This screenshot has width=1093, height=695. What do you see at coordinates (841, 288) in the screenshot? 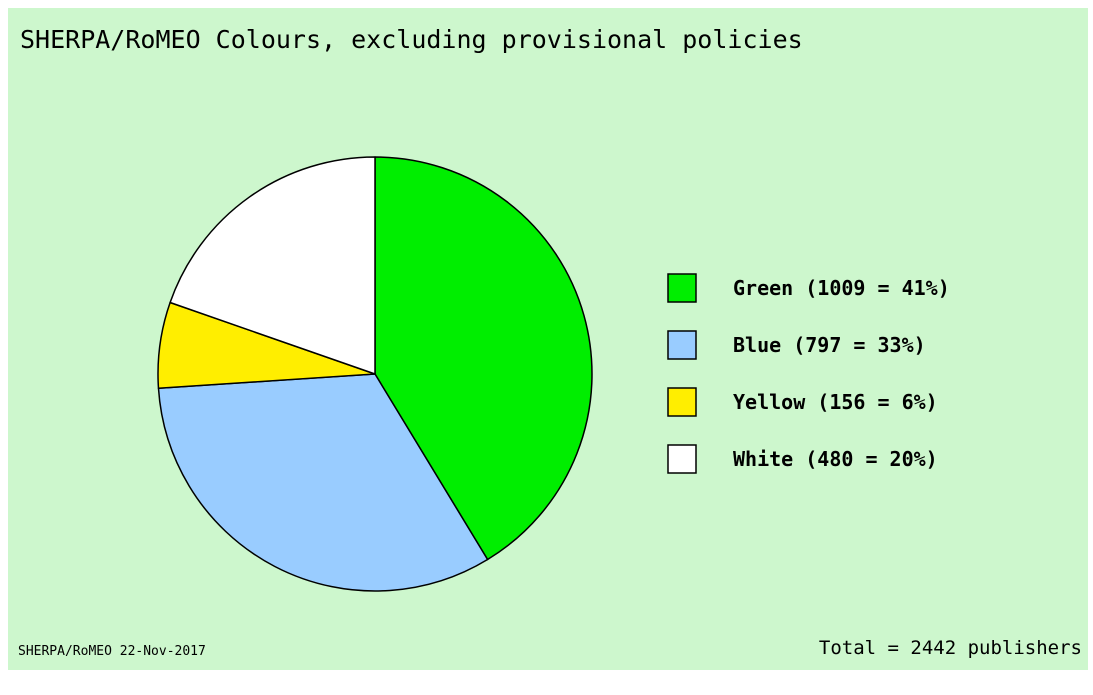
I see `legend-label-green: Green (1009 = 41%)` at bounding box center [841, 288].